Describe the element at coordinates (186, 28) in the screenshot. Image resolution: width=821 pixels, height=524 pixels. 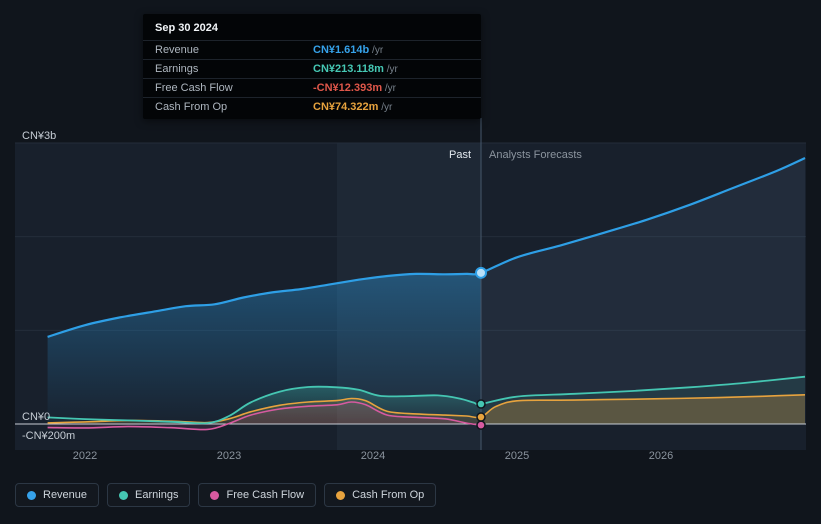
I see `tooltip-date: Sep 30 2024` at that location.